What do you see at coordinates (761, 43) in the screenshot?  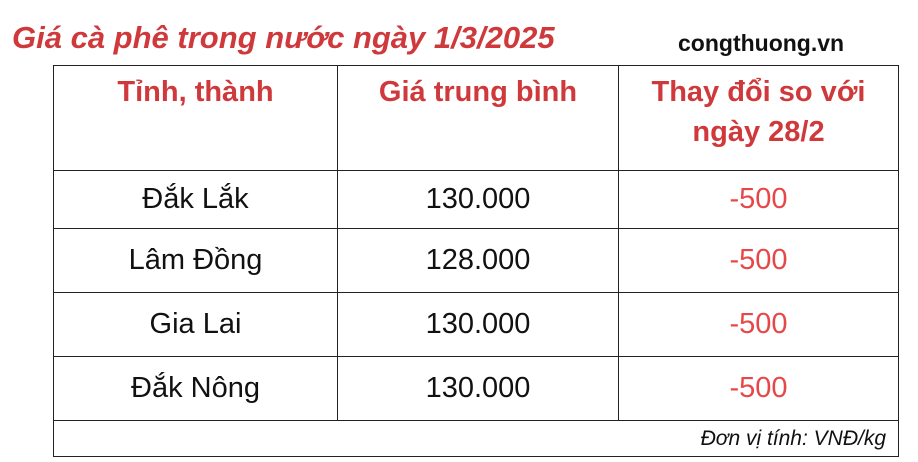 I see `source-label: congthuong.vn` at bounding box center [761, 43].